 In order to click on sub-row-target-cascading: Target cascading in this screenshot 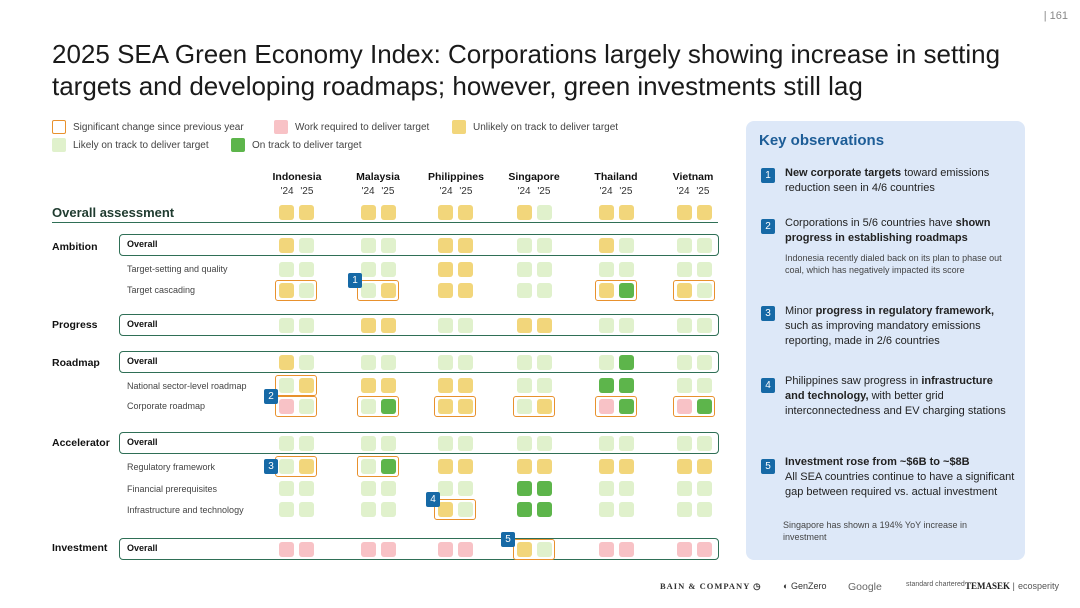, I will do `click(161, 290)`.